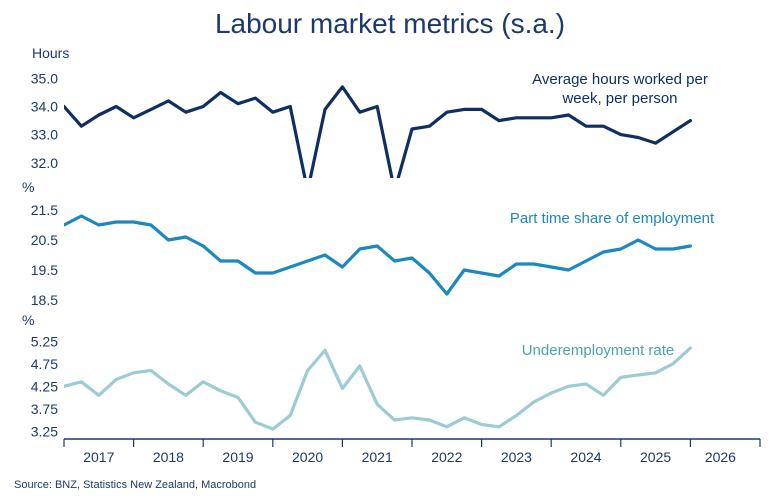 The height and width of the screenshot is (502, 780). I want to click on chart-title: Labour market metrics (s.a.), so click(390, 23).